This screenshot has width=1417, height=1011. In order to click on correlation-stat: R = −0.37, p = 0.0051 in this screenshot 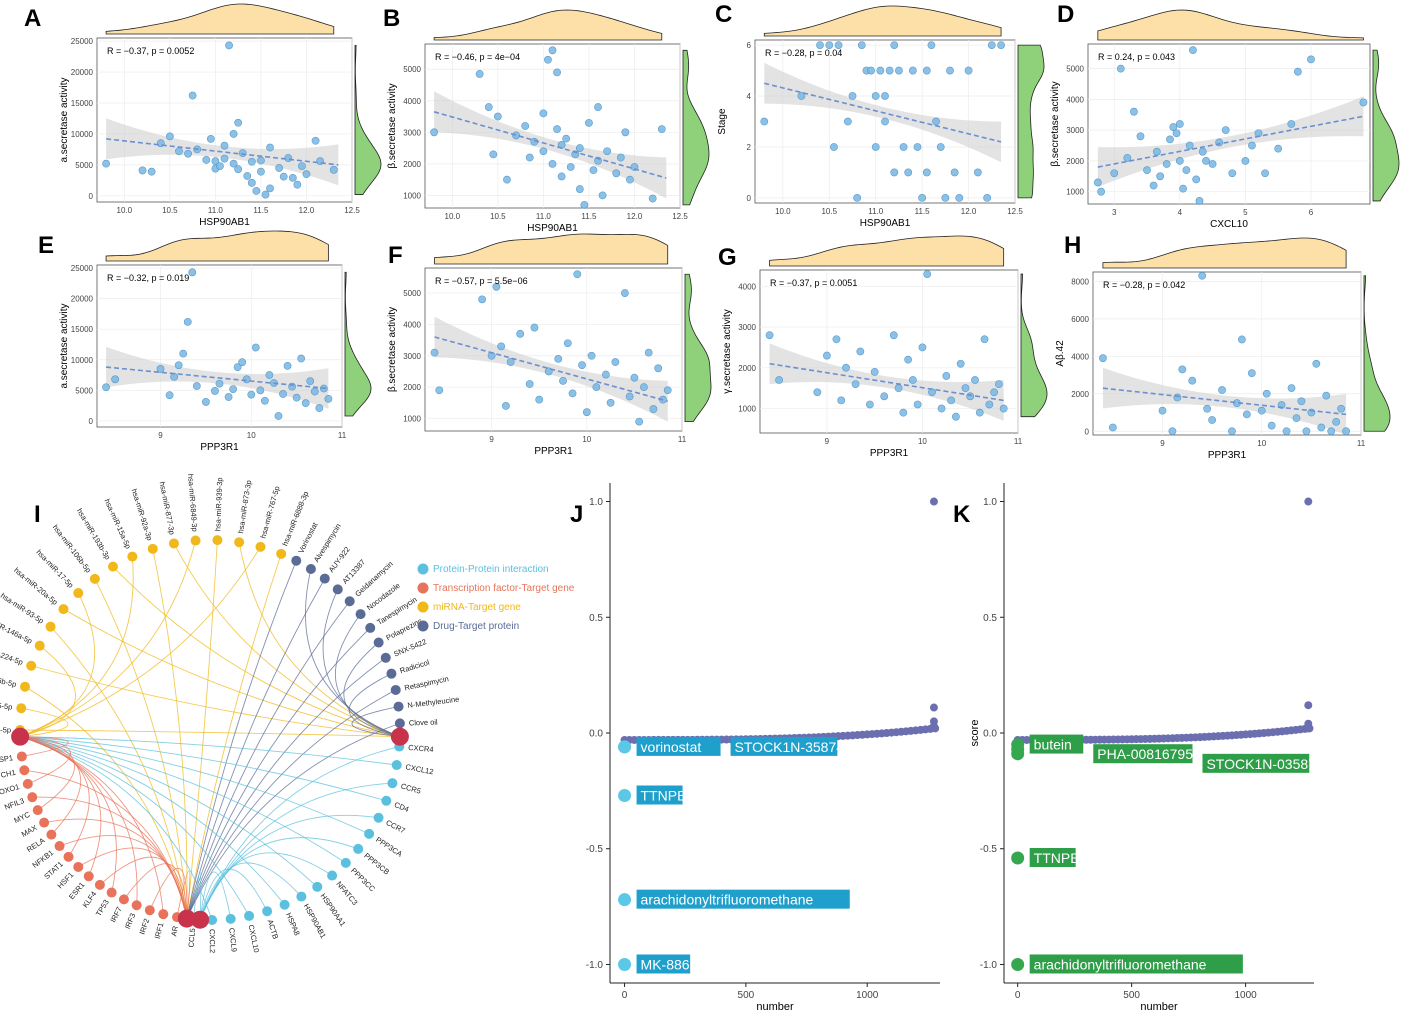, I will do `click(813, 283)`.